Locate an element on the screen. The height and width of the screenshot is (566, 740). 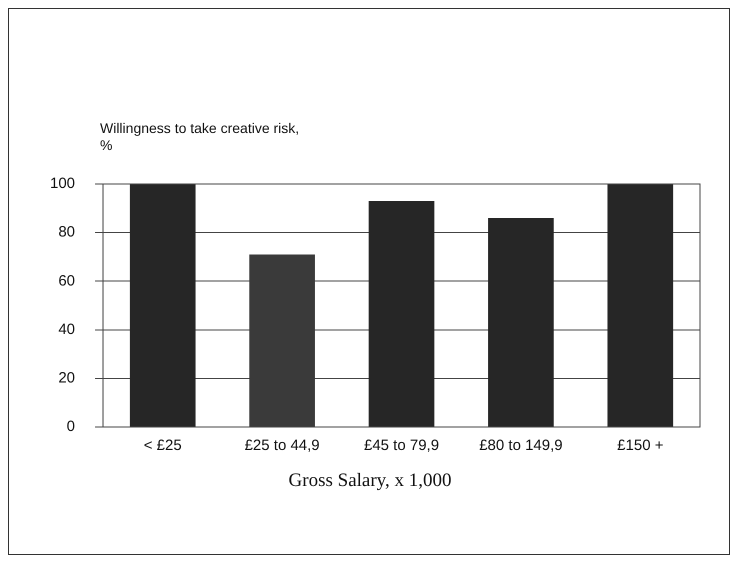
y-axis-title: Willingness to take creative risk, % is located at coordinates (200, 137).